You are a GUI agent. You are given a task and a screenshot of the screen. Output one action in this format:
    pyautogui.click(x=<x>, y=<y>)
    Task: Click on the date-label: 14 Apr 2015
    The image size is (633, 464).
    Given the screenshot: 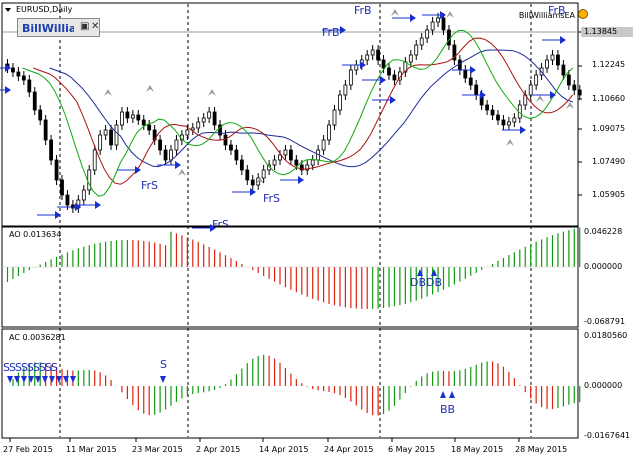 What is the action you would take?
    pyautogui.click(x=284, y=449)
    